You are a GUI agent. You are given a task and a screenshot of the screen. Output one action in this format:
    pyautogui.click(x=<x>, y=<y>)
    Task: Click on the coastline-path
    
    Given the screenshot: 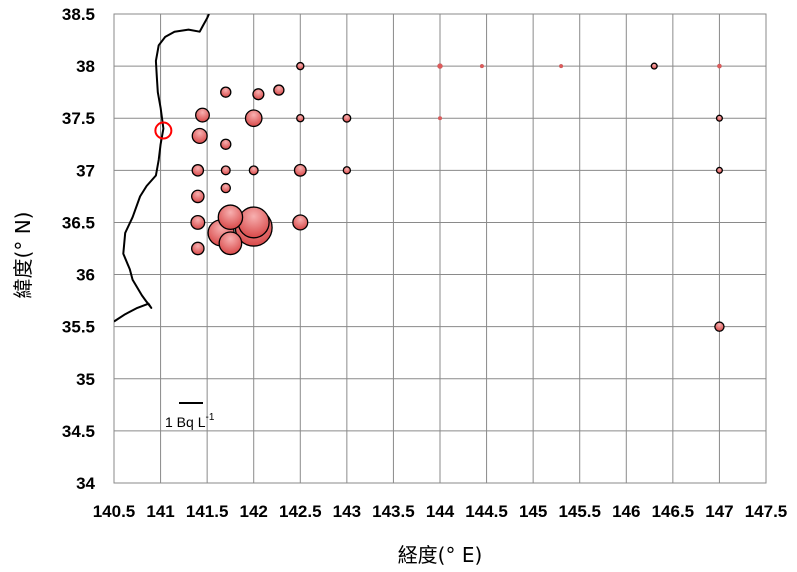 What is the action you would take?
    pyautogui.click(x=162, y=168)
    